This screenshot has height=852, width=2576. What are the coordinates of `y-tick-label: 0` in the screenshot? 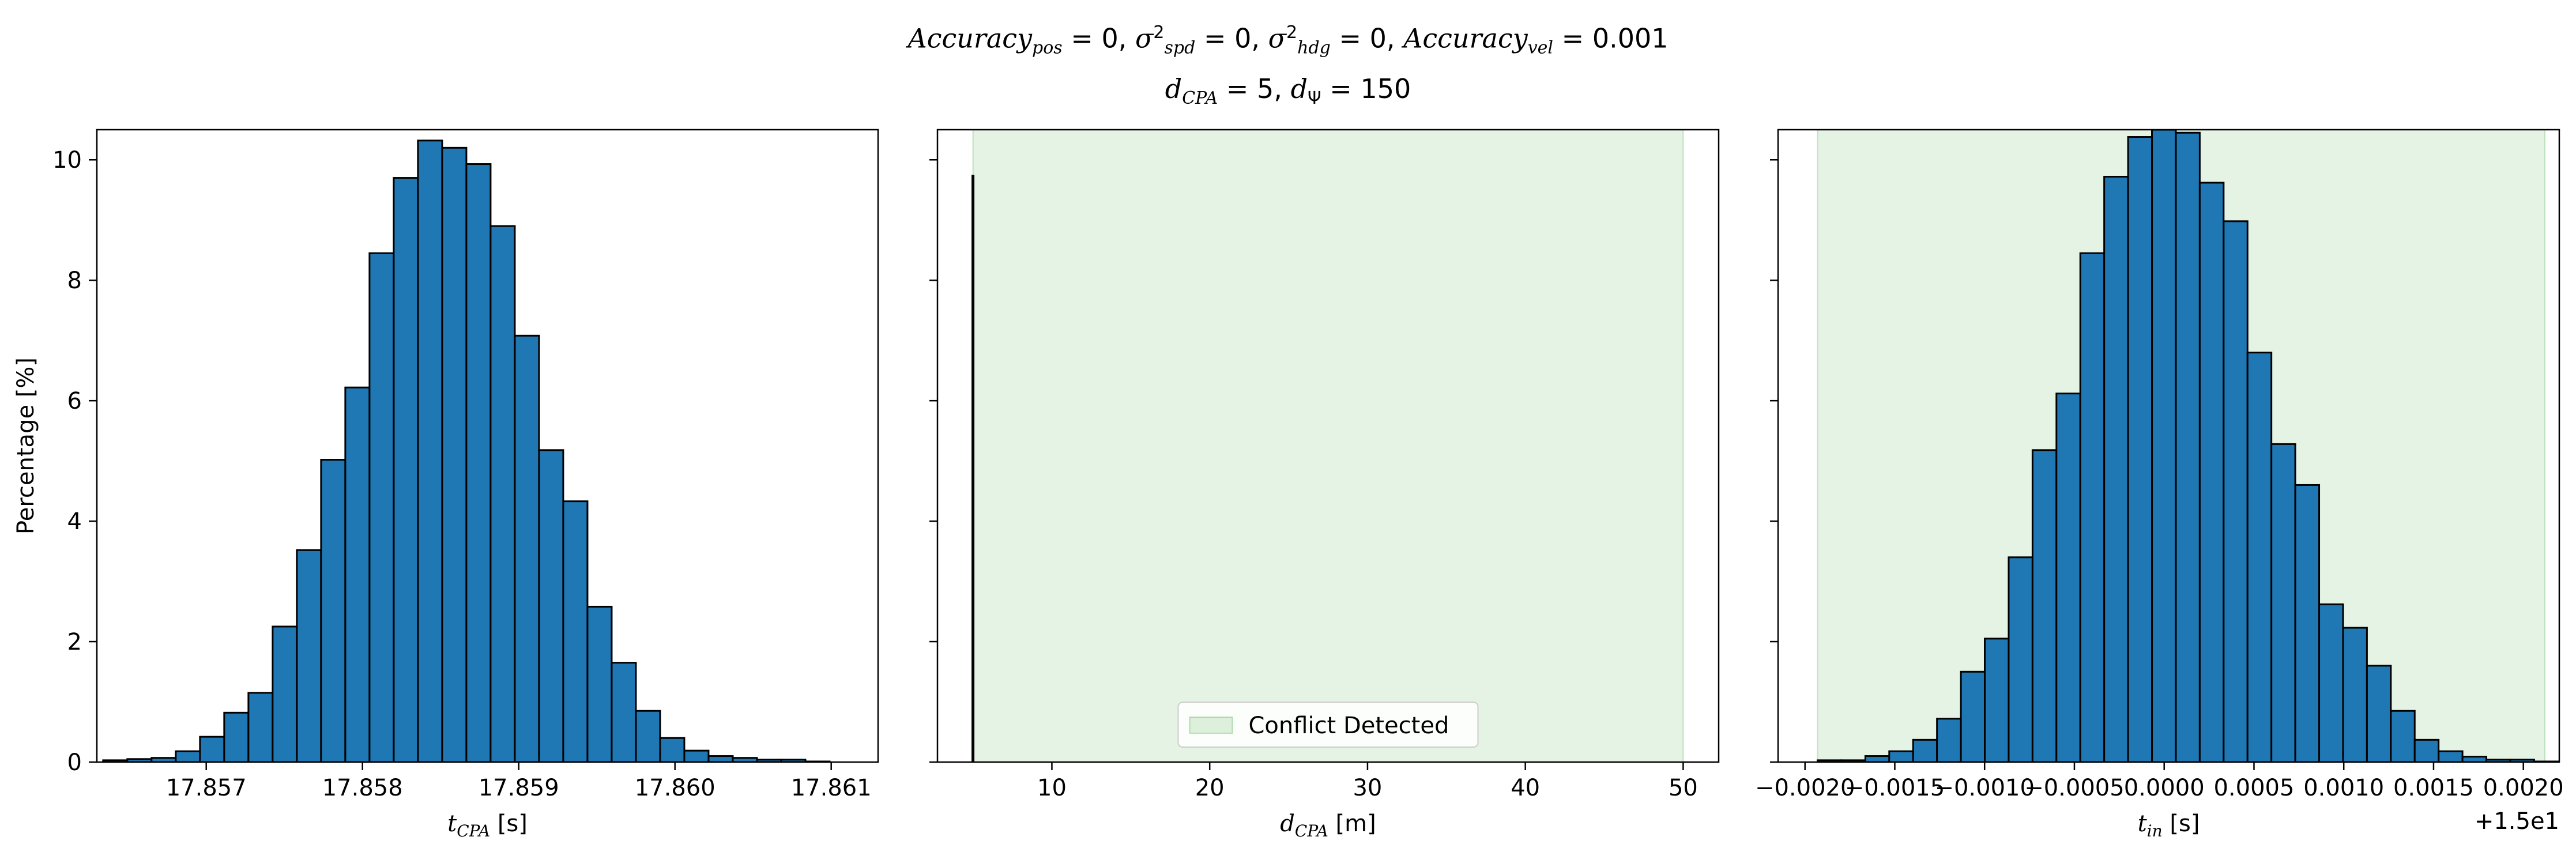 It's located at (74, 762).